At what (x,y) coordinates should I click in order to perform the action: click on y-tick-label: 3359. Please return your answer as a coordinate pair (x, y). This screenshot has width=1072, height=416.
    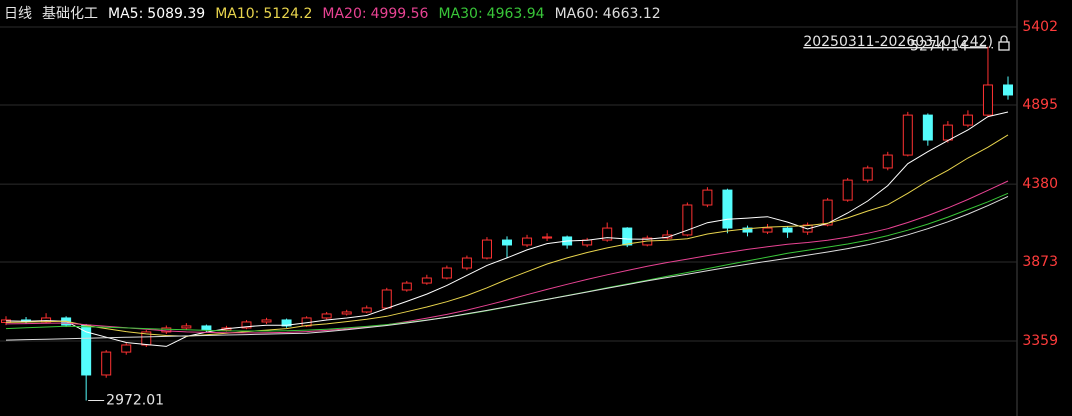
    Looking at the image, I should click on (1040, 341).